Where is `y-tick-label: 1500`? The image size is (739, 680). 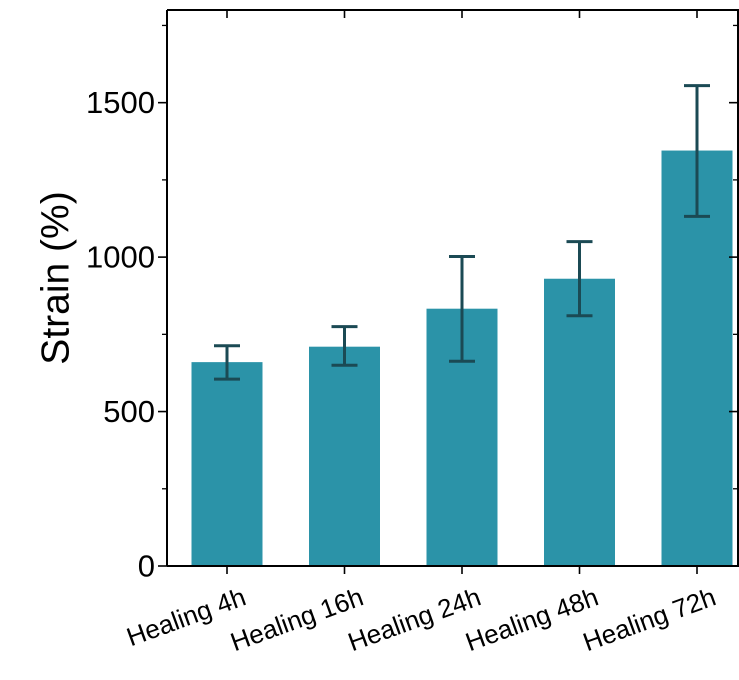 y-tick-label: 1500 is located at coordinates (120, 102).